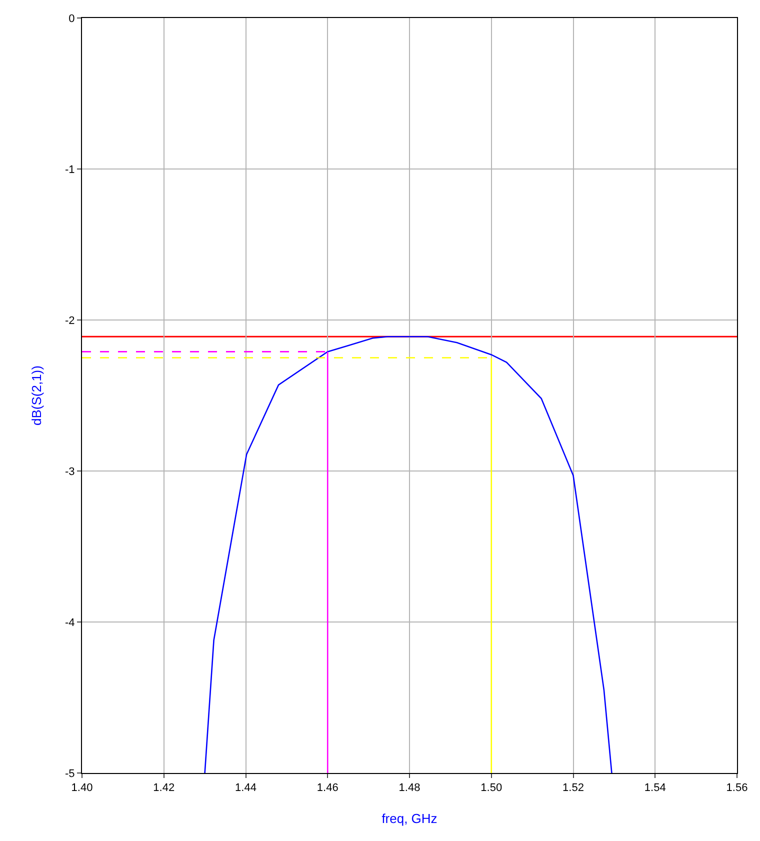 The height and width of the screenshot is (841, 760). Describe the element at coordinates (245, 788) in the screenshot. I see `x-tick-label: 1.44` at that location.